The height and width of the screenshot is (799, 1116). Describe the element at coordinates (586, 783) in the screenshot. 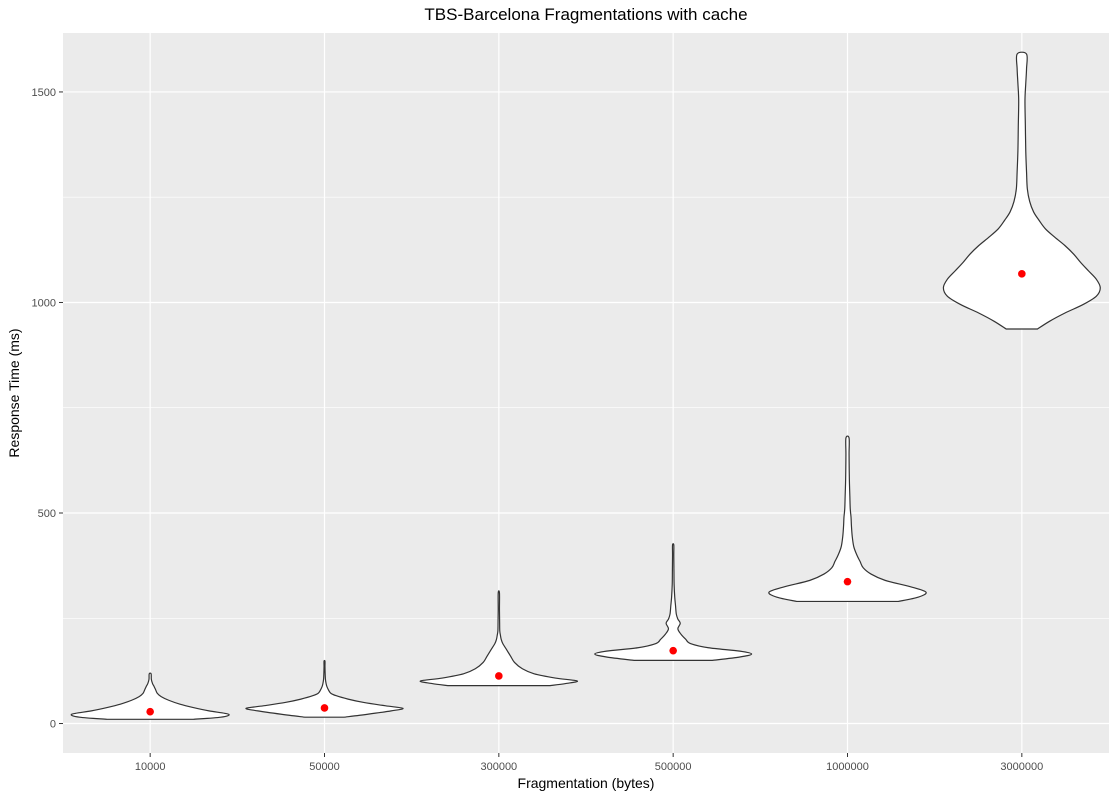

I see `x-axis-title: Fragmentation (bytes)` at that location.